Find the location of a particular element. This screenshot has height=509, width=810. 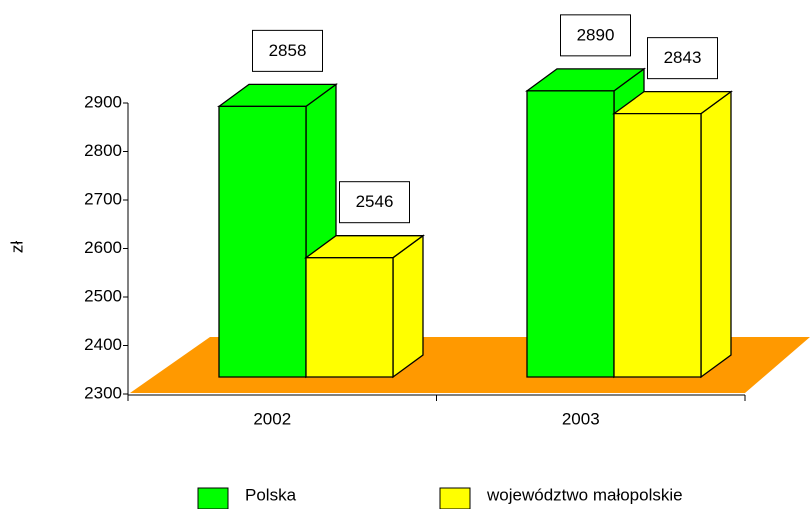

y-tick-label: 2900 is located at coordinates (103, 101).